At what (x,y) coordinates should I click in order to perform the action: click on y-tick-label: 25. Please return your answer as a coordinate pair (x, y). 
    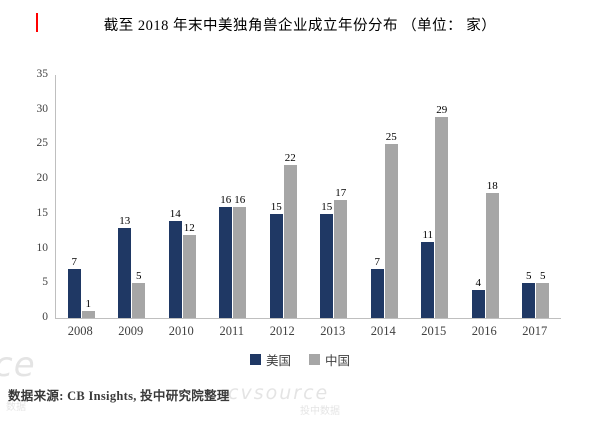
    Looking at the image, I should click on (42, 143).